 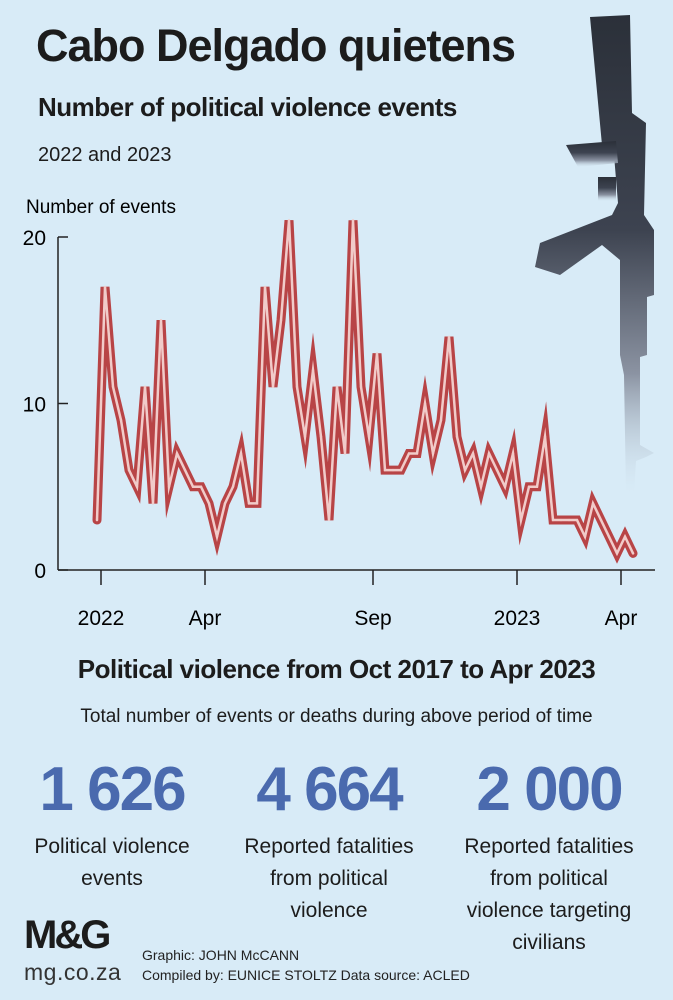 What do you see at coordinates (329, 910) in the screenshot?
I see `stat-label: violence` at bounding box center [329, 910].